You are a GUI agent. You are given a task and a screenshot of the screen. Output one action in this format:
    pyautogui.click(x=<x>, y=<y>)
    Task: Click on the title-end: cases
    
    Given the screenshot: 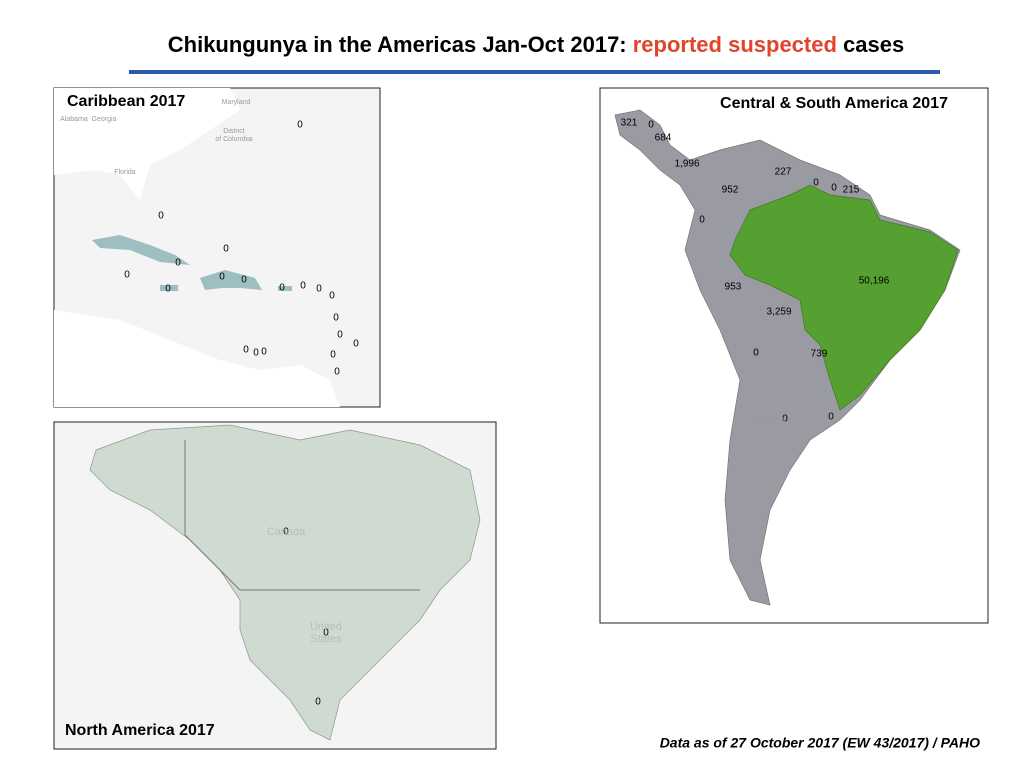 What is the action you would take?
    pyautogui.click(x=873, y=44)
    